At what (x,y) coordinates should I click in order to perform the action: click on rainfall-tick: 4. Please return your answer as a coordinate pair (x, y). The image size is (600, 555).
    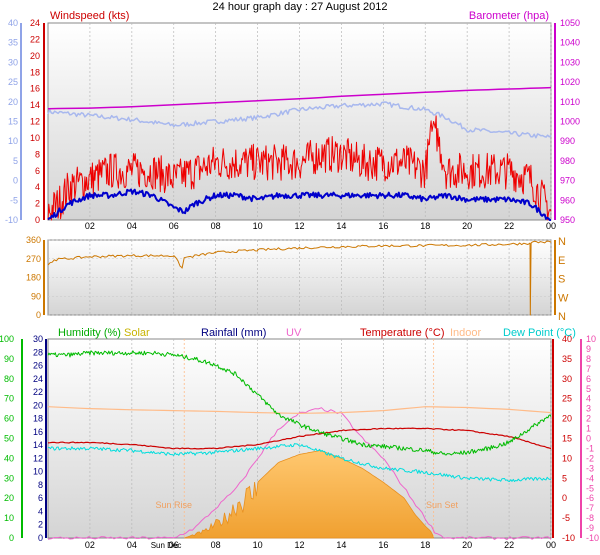
    Looking at the image, I should click on (40, 511).